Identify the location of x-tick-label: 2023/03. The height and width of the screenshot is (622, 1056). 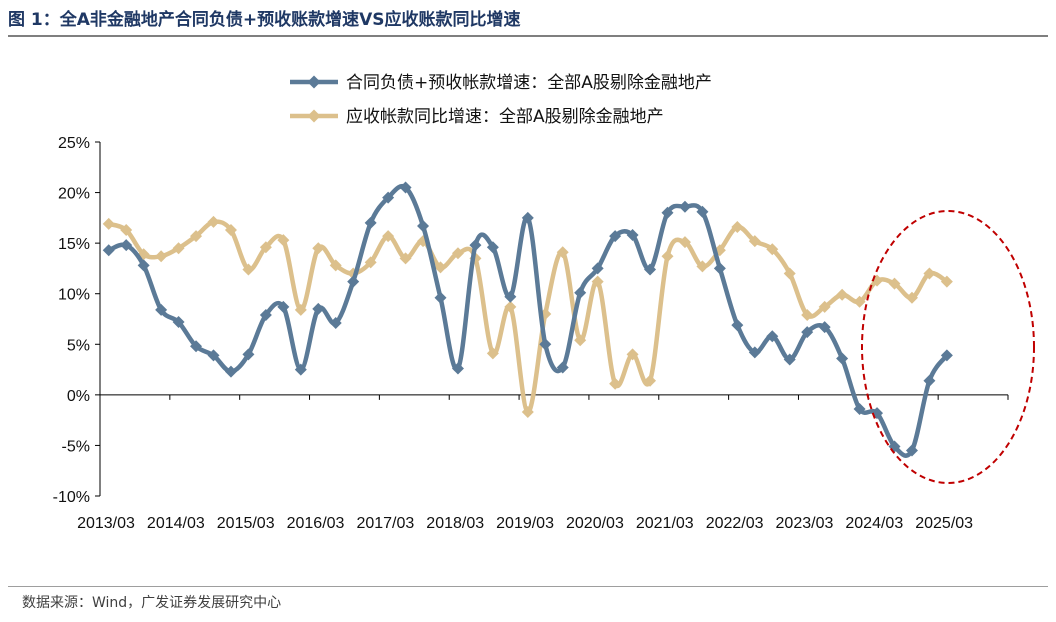
(805, 523).